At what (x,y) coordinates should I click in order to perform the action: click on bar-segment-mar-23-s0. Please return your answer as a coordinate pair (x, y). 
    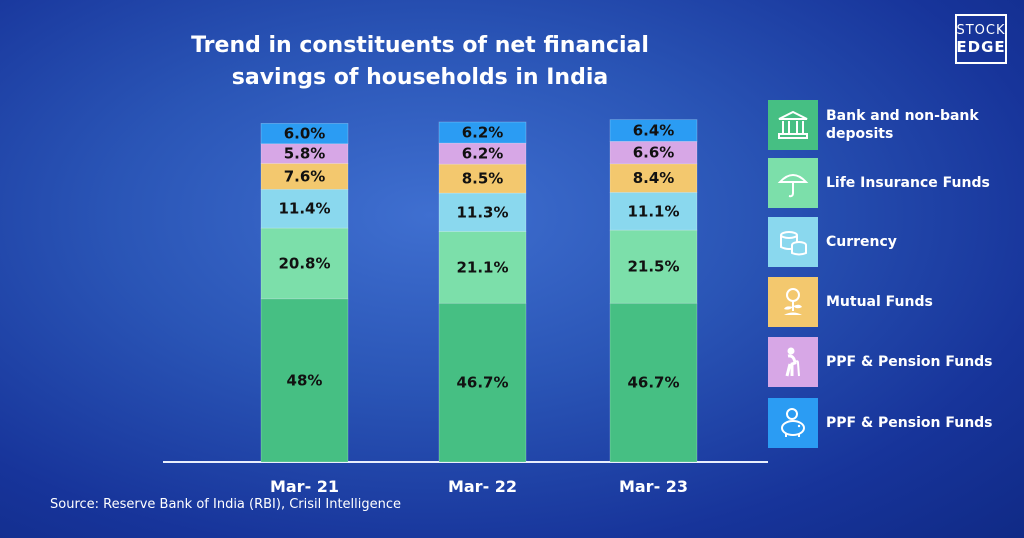
    Looking at the image, I should click on (653, 382).